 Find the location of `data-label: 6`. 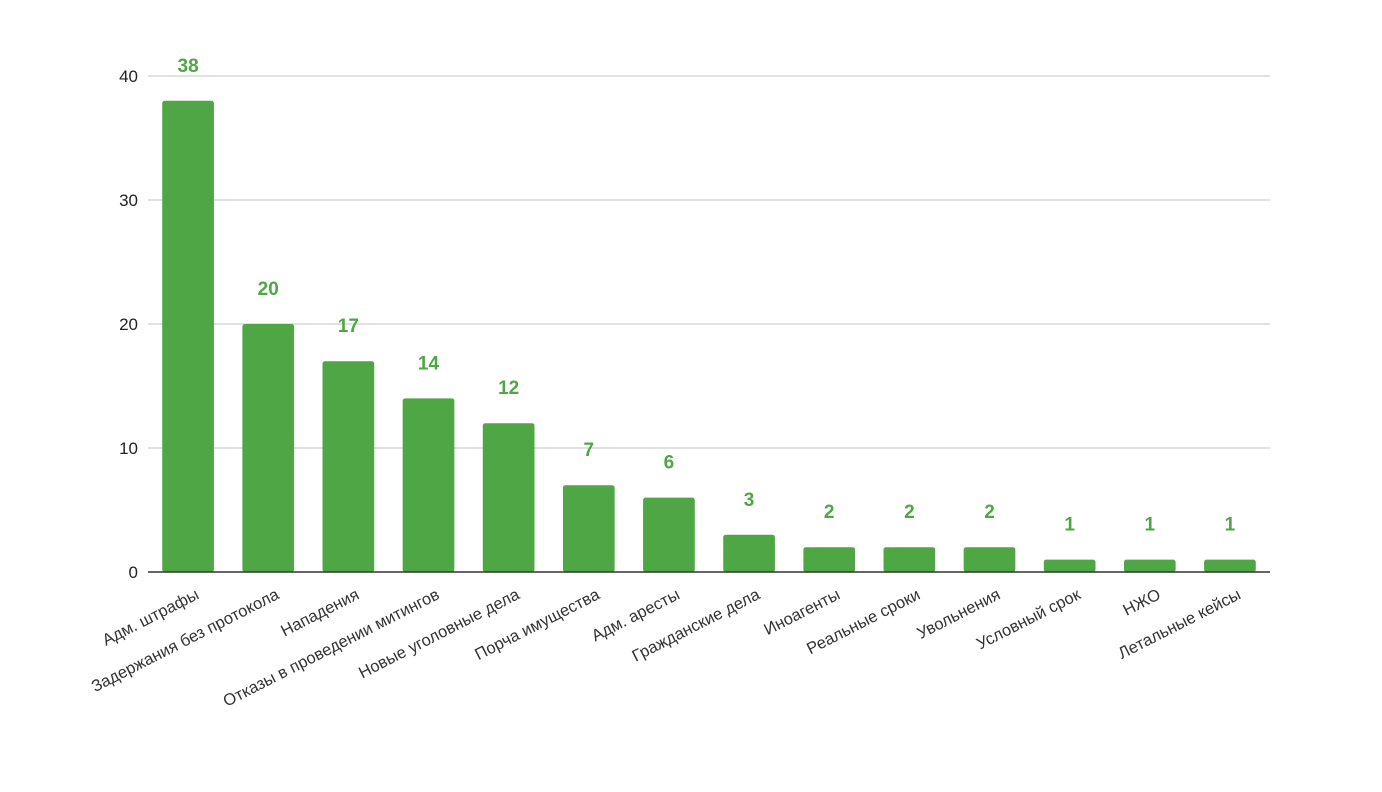

data-label: 6 is located at coordinates (669, 463).